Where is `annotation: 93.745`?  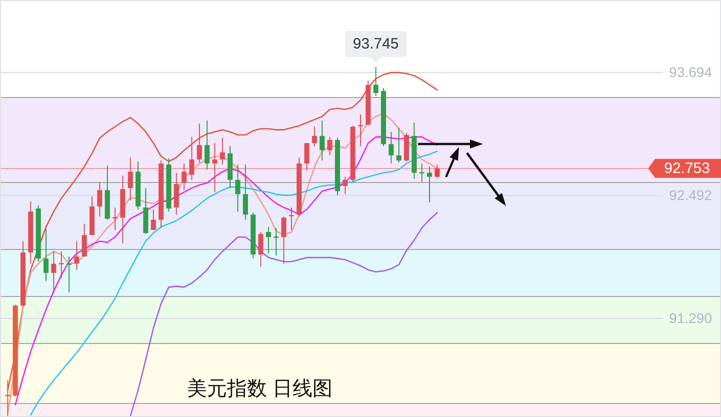 annotation: 93.745 is located at coordinates (375, 43).